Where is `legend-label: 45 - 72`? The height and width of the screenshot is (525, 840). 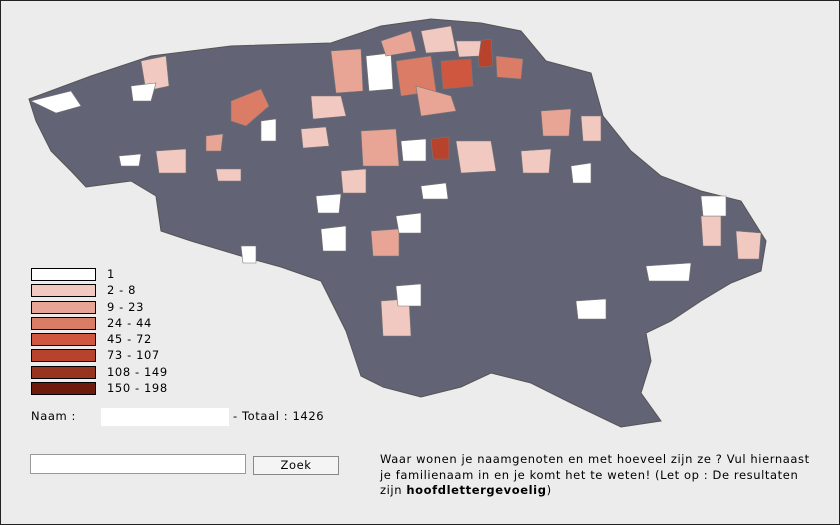
legend-label: 45 - 72 is located at coordinates (129, 339).